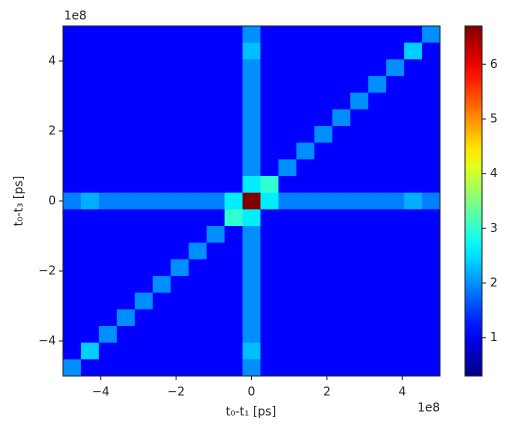  Describe the element at coordinates (47, 341) in the screenshot. I see `y-tick-label: −4` at that location.